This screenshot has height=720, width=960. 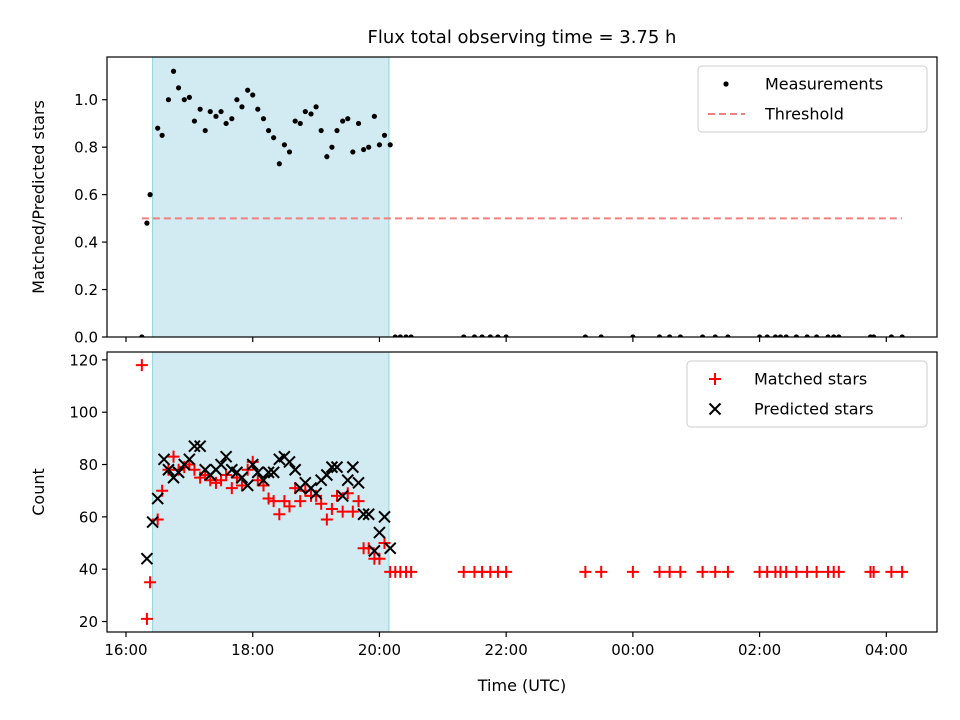 I want to click on y-tick-label: 0.0, so click(x=86, y=338).